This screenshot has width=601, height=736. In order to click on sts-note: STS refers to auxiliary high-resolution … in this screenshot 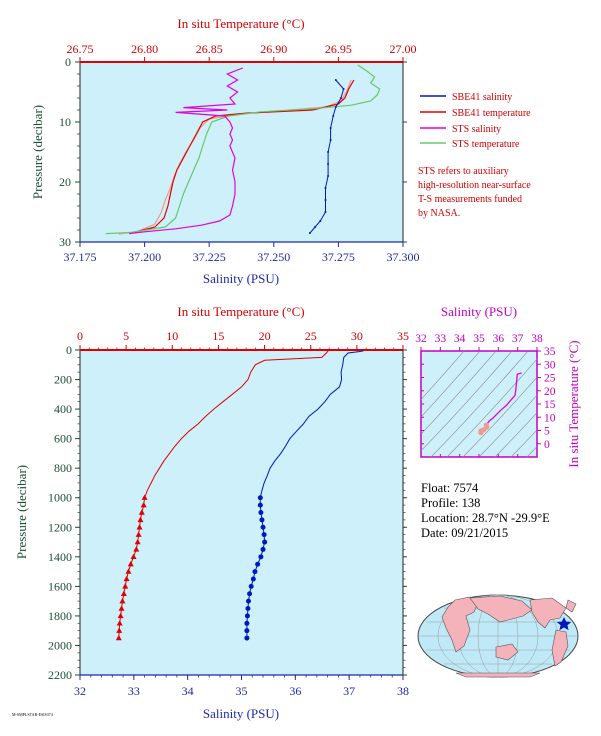, I will do `click(474, 192)`.